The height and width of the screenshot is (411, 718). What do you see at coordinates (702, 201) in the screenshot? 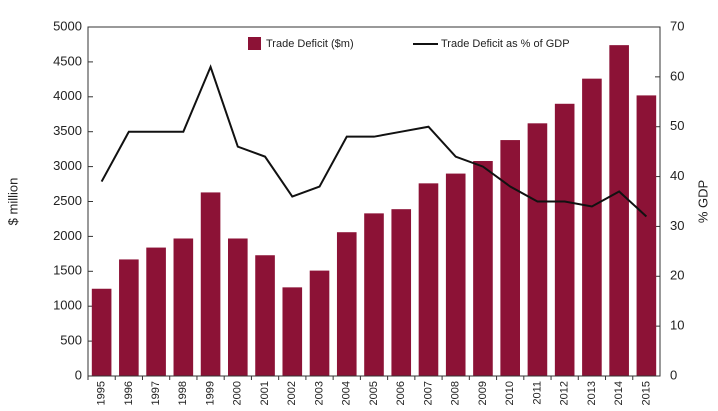
I see `y2-axis-label: % GDP` at bounding box center [702, 201].